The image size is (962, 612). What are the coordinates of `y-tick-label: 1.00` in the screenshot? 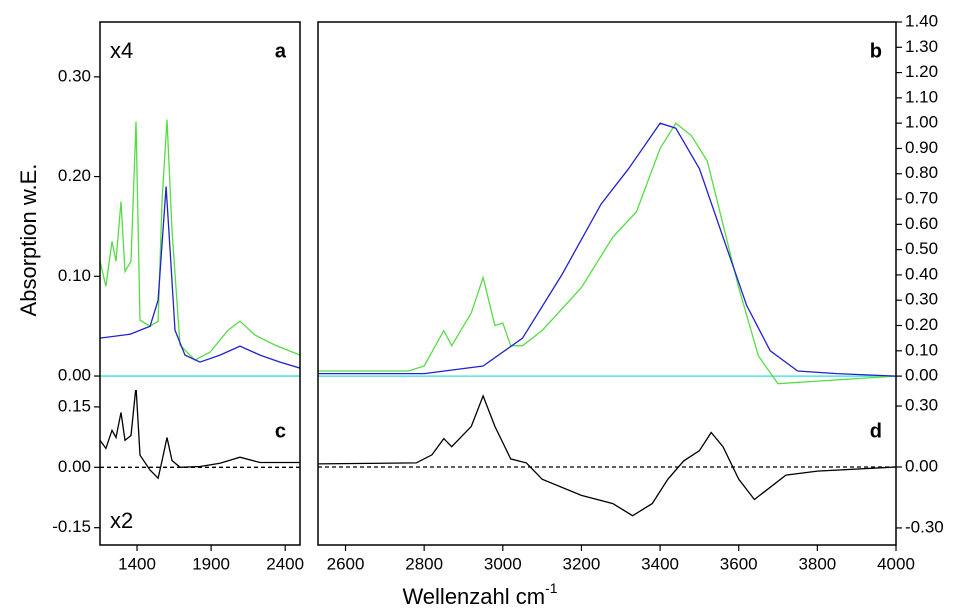 It's located at (921, 122).